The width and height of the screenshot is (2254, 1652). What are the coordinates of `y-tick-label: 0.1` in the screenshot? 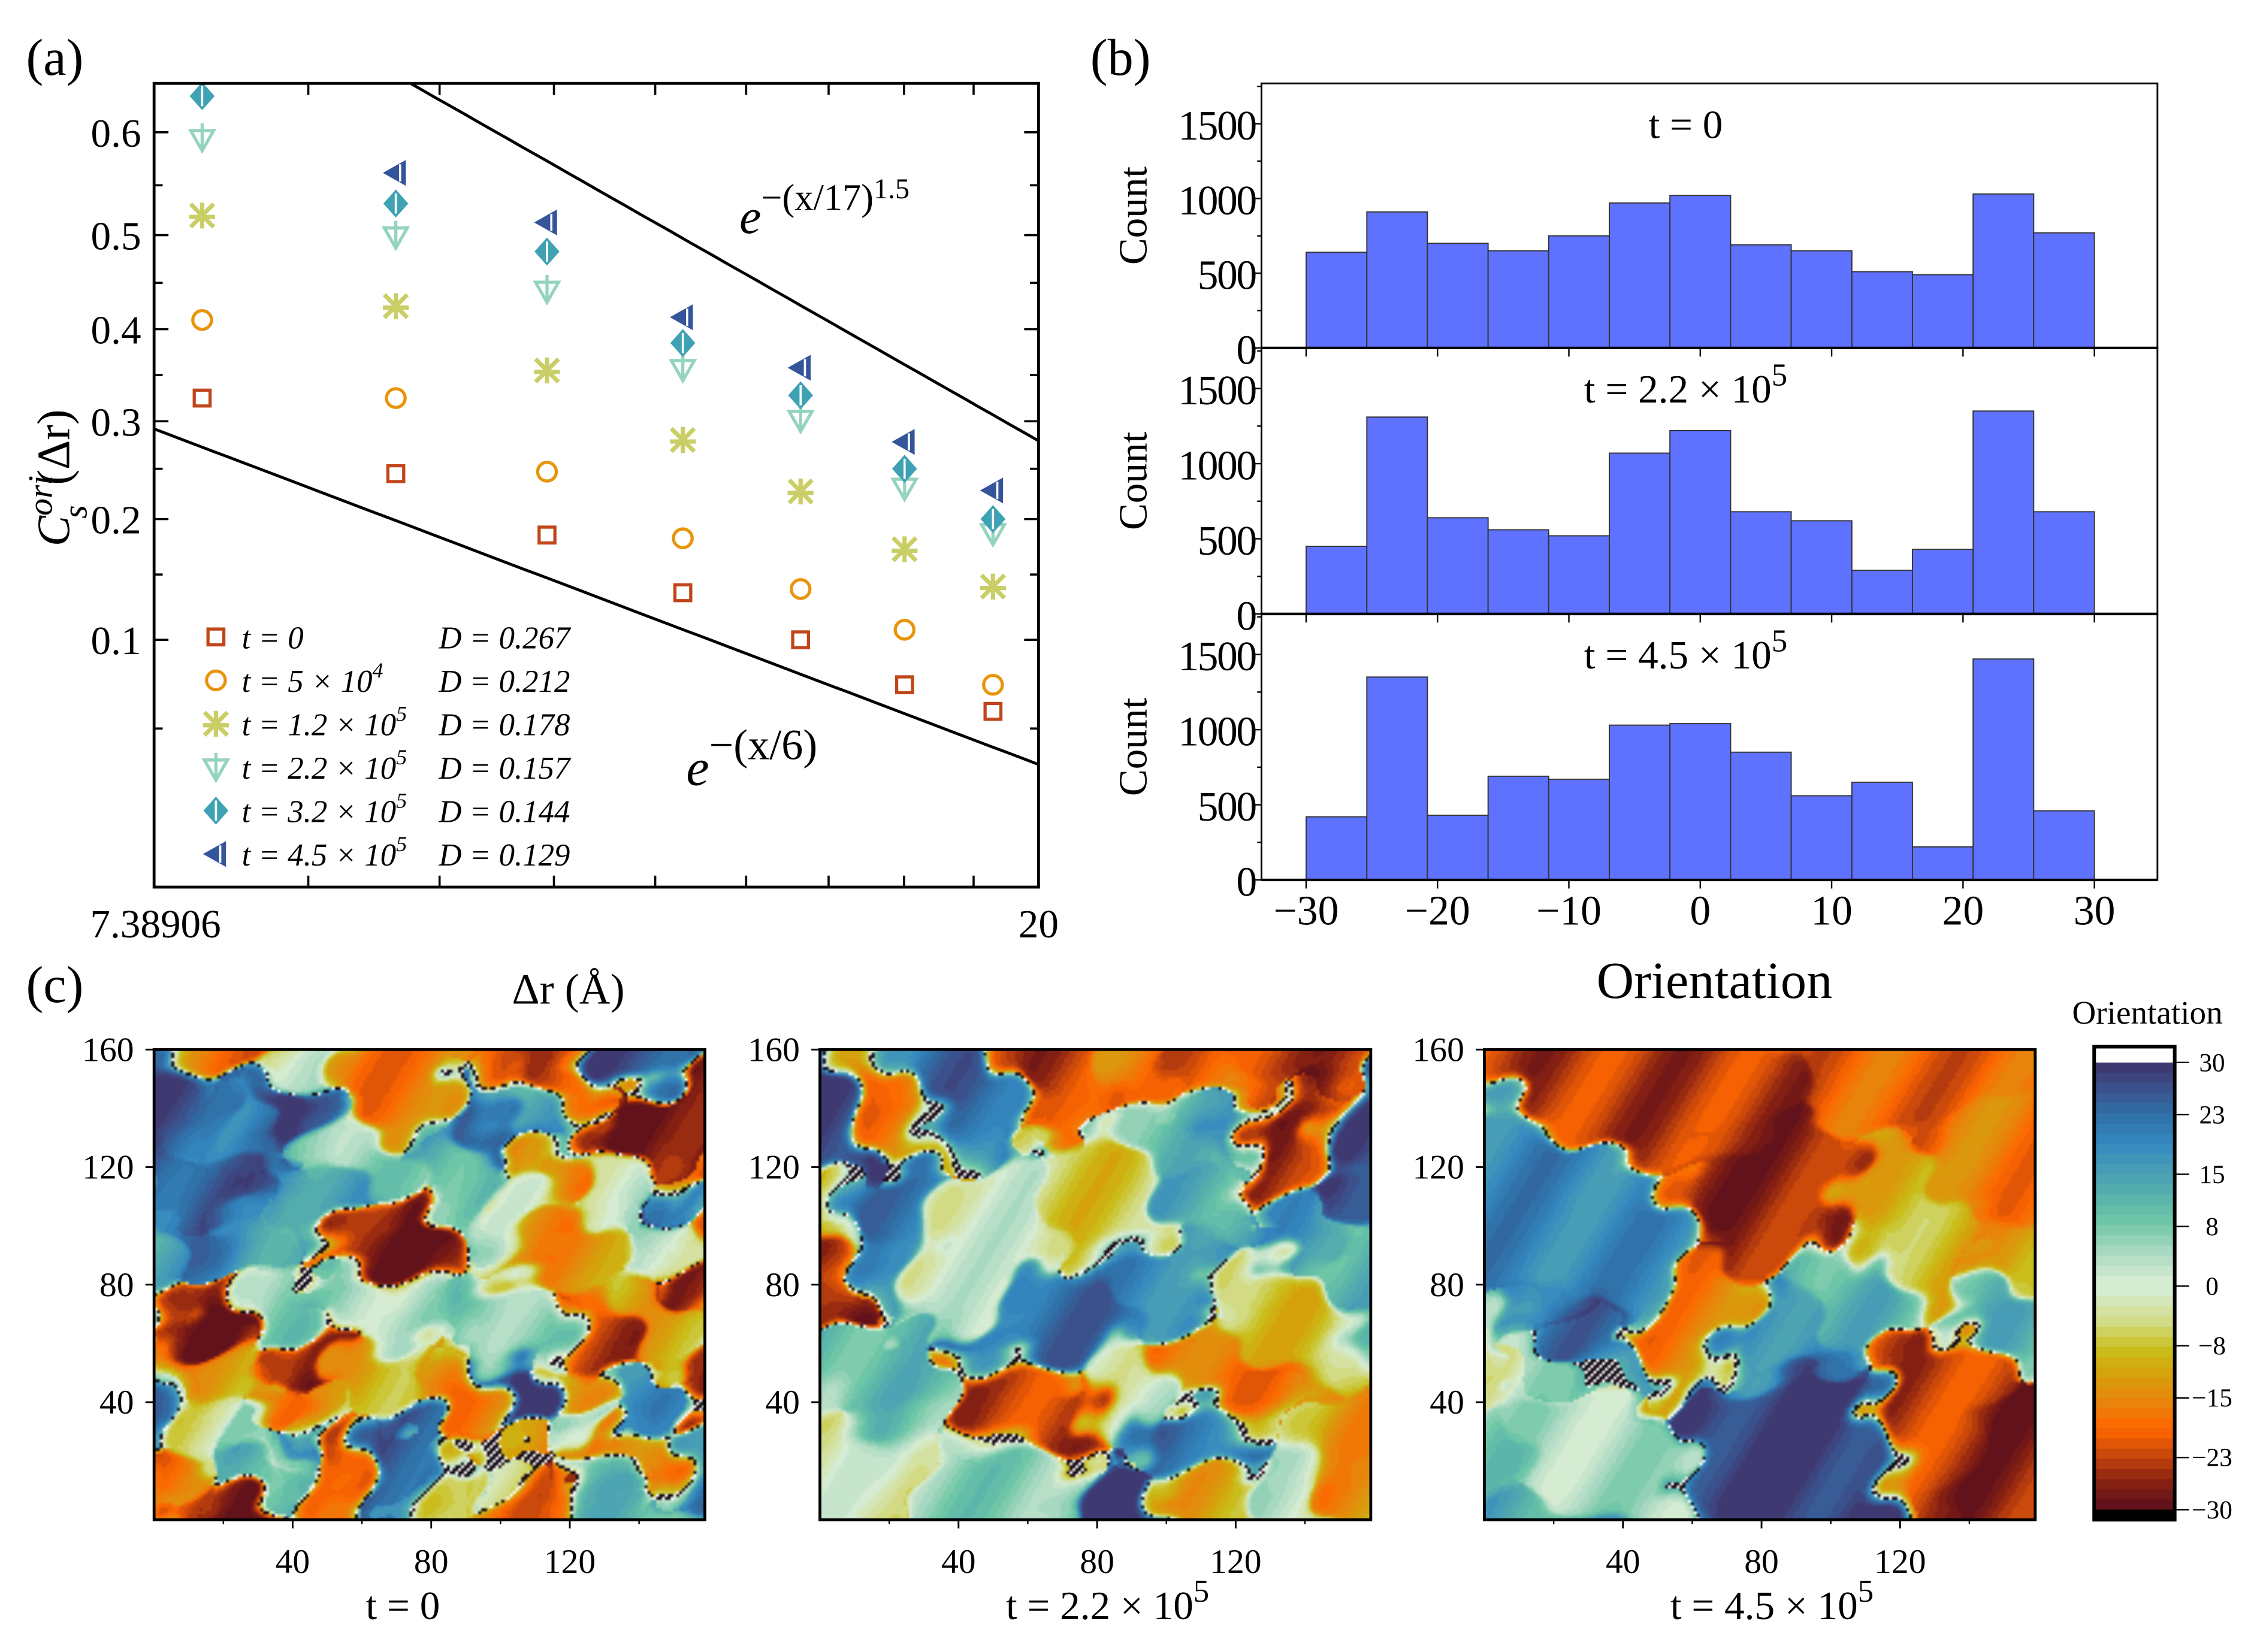 It's located at (116, 640).